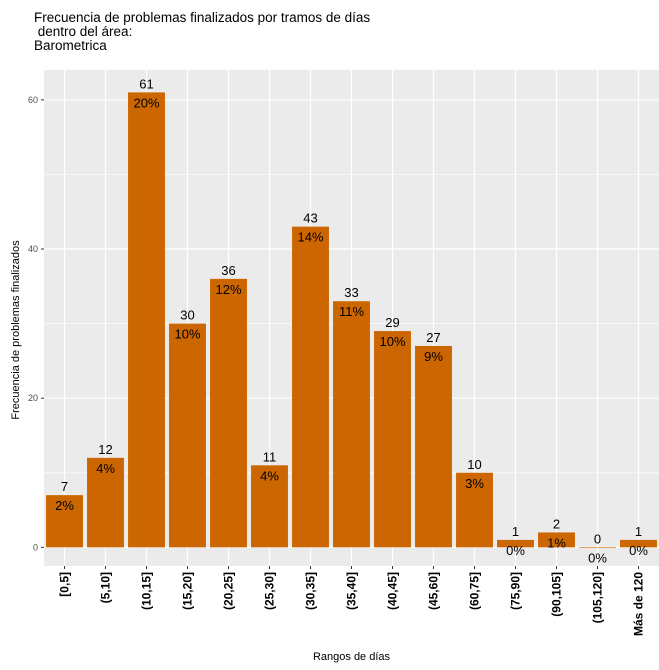 This screenshot has width=659, height=670. Describe the element at coordinates (229, 591) in the screenshot. I see `x-tick-label: (20,25]` at that location.